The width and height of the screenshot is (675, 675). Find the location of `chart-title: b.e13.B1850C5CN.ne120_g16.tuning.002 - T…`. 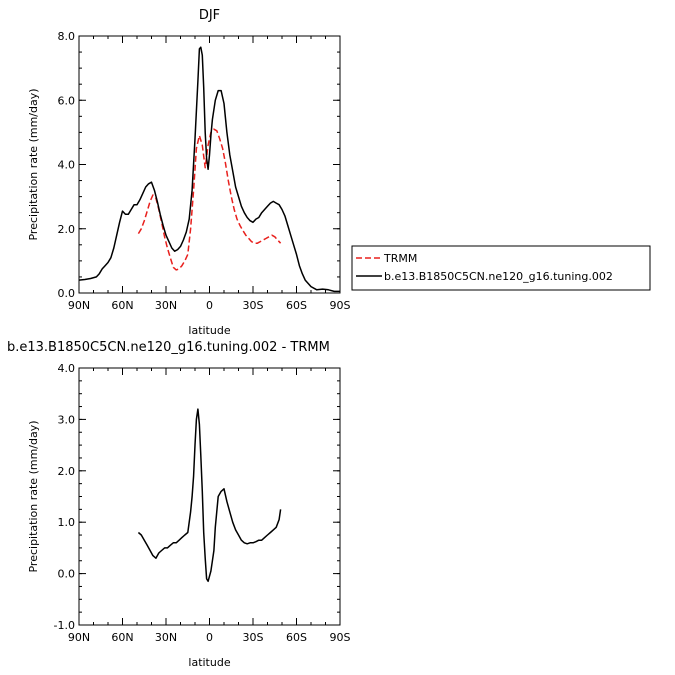

chart-title: b.e13.B1850C5CN.ne120_g16.tuning.002 - T… is located at coordinates (168, 347).